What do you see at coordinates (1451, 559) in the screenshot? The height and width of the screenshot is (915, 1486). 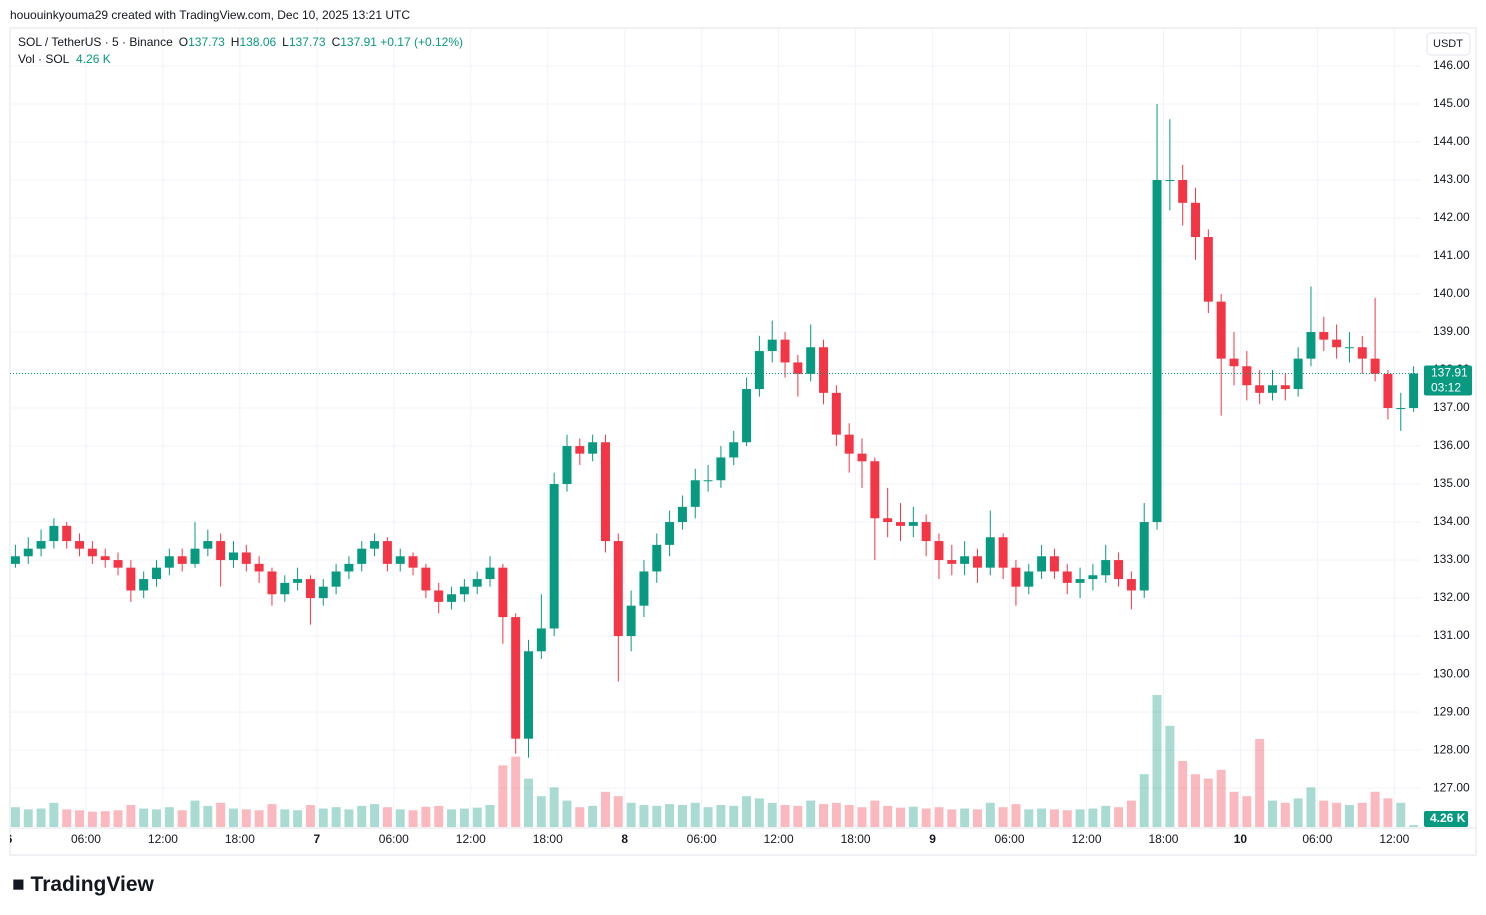 I see `y-tick-label: 133.00` at bounding box center [1451, 559].